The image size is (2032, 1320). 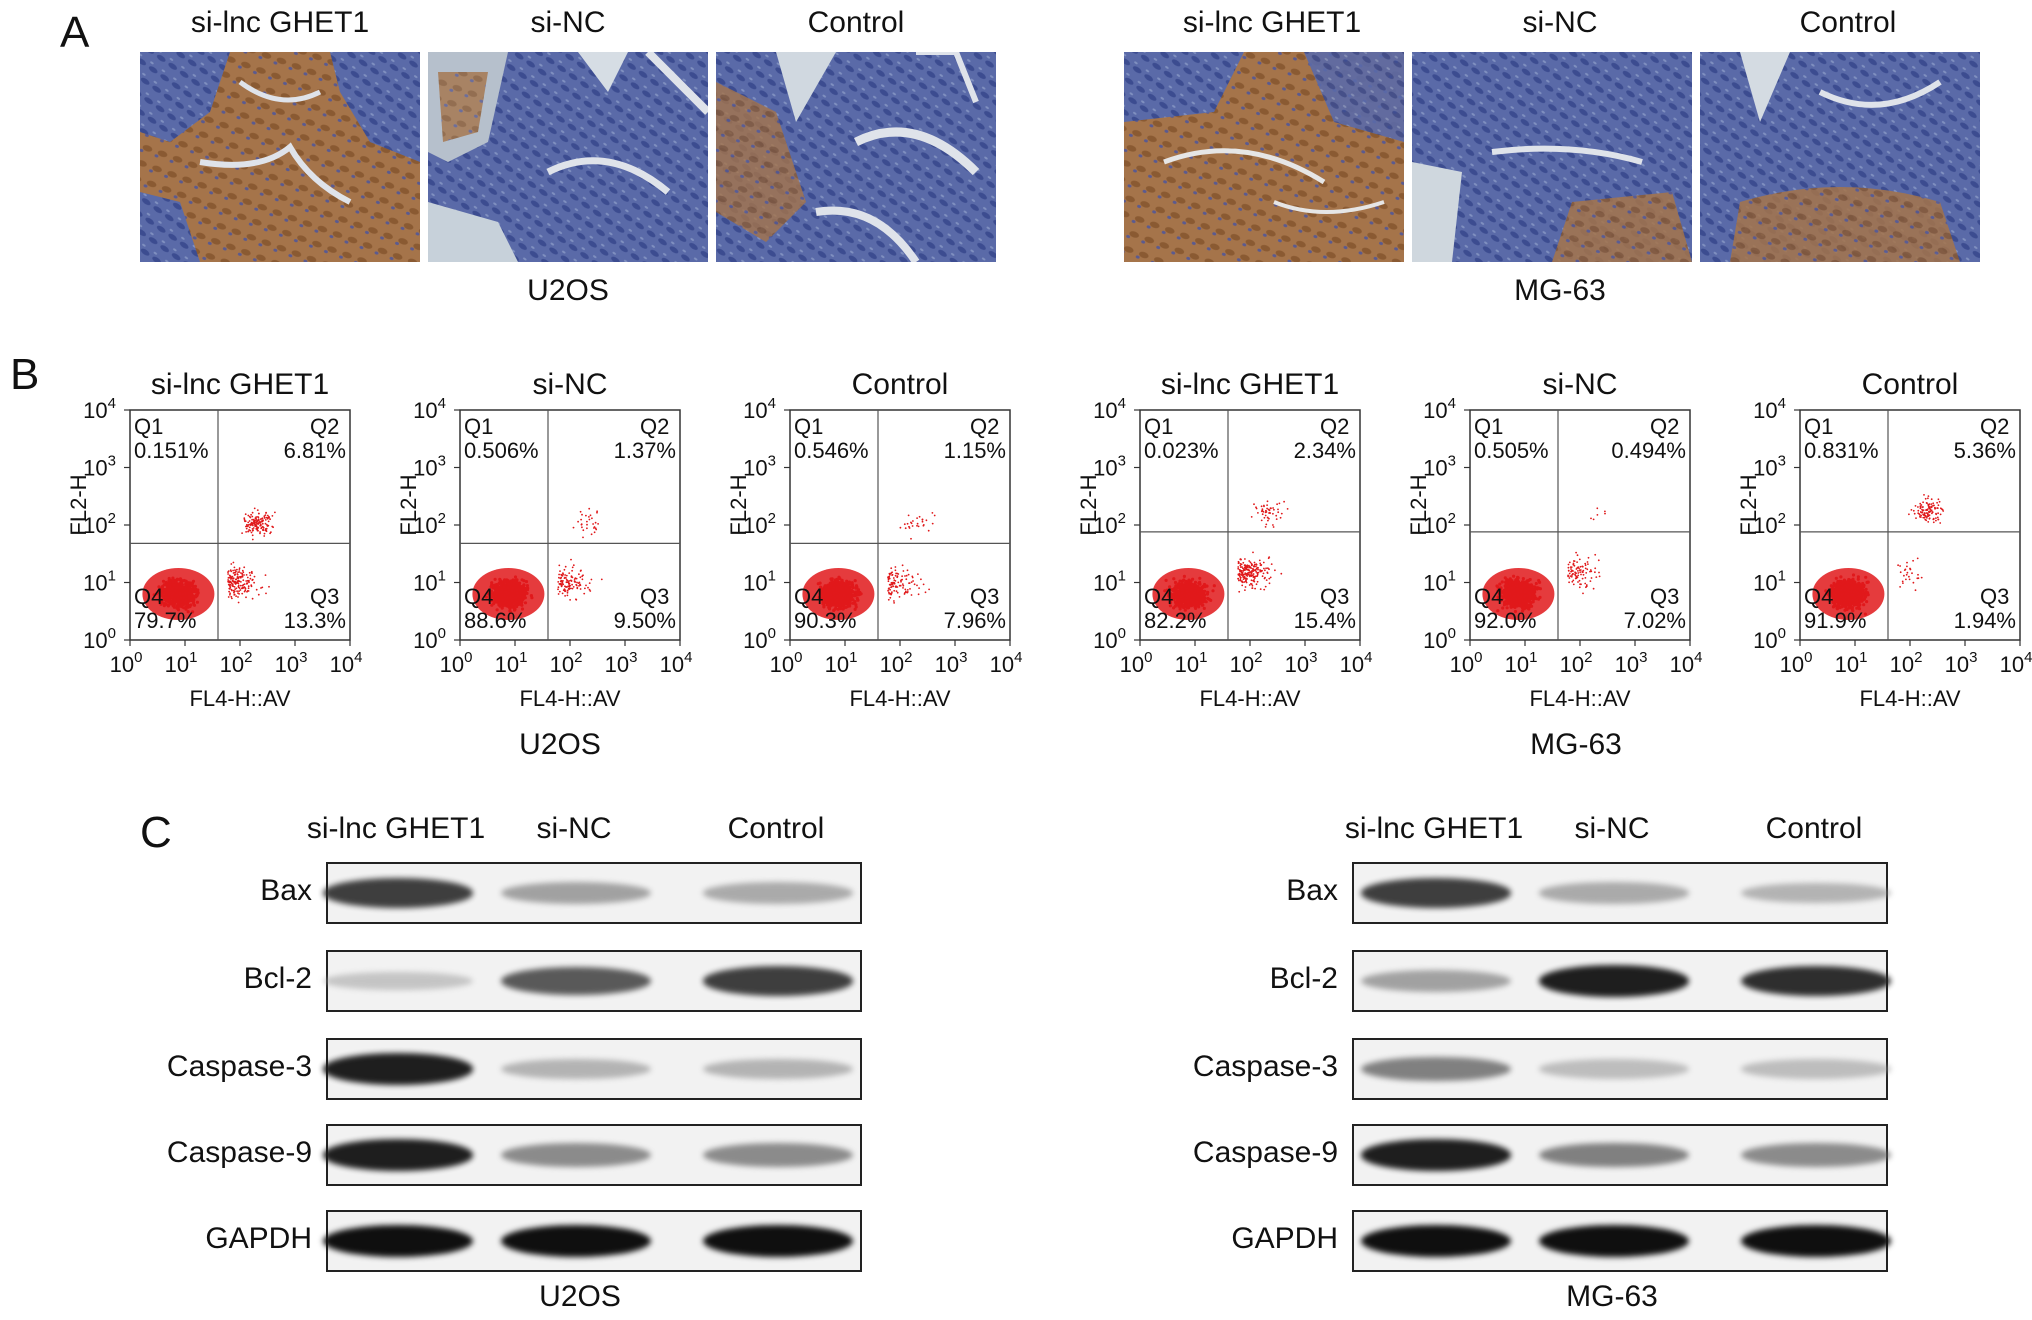 I want to click on quadrant-value-q2: 2.34%, so click(x=1325, y=450).